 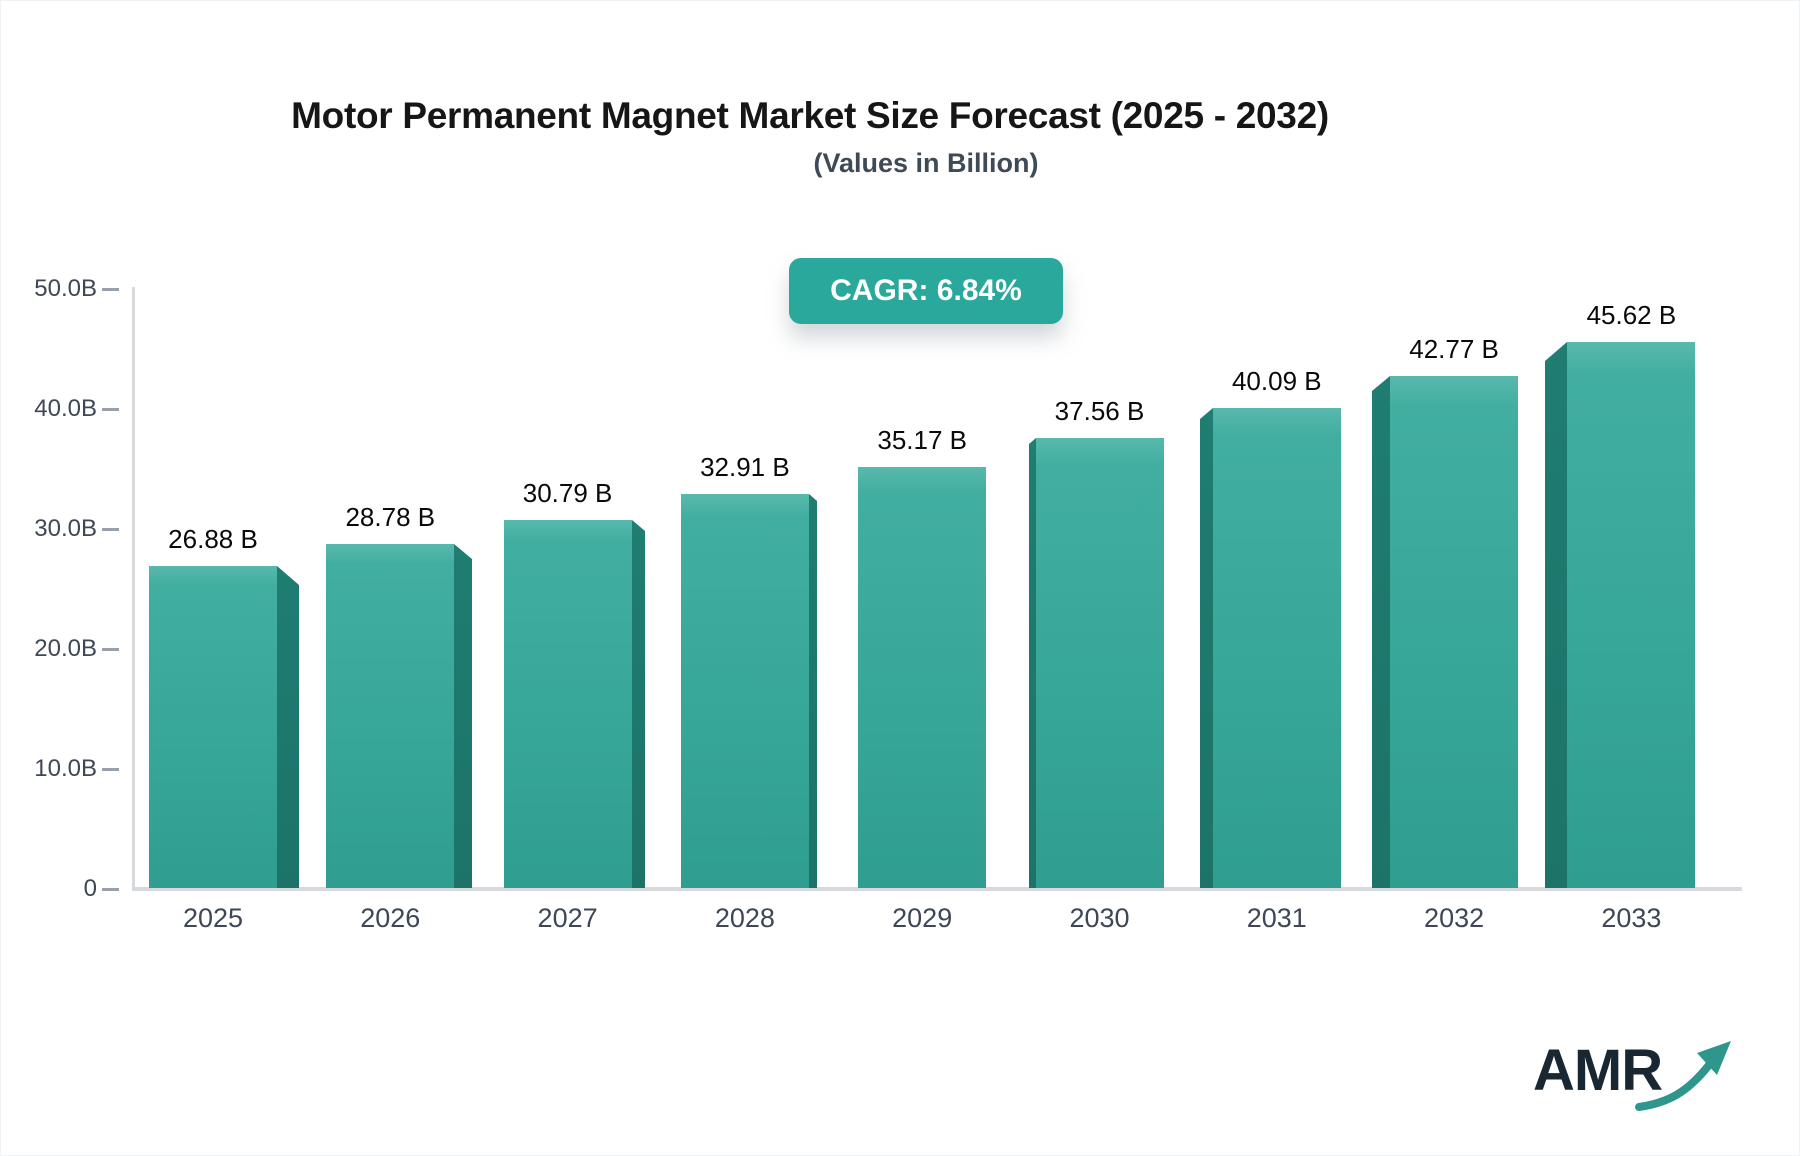 What do you see at coordinates (1276, 381) in the screenshot?
I see `bar-value-label: 40.09 B` at bounding box center [1276, 381].